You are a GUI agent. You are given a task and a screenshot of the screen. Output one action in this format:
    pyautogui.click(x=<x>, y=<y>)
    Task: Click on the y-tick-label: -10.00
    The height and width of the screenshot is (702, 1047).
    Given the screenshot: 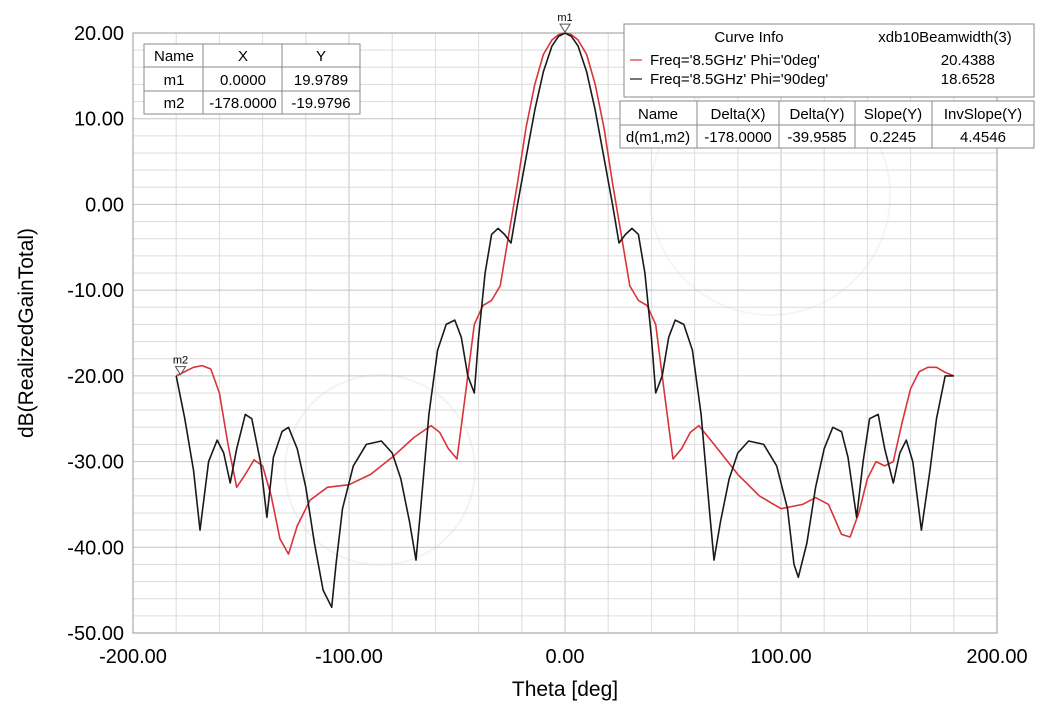 What is the action you would take?
    pyautogui.click(x=95, y=291)
    